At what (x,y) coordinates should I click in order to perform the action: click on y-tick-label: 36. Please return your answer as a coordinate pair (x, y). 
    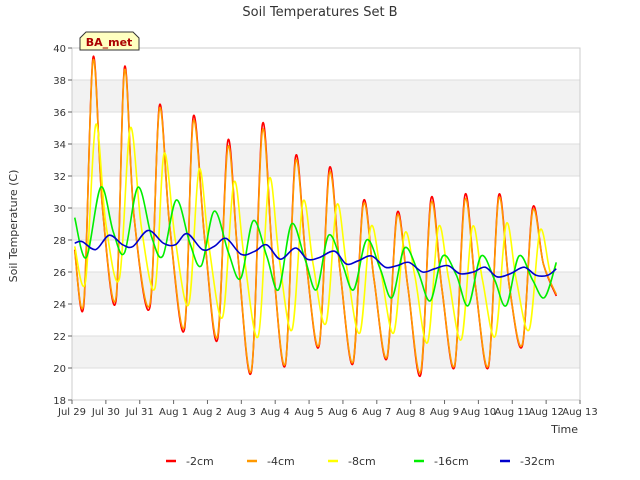
    Looking at the image, I should click on (59, 113).